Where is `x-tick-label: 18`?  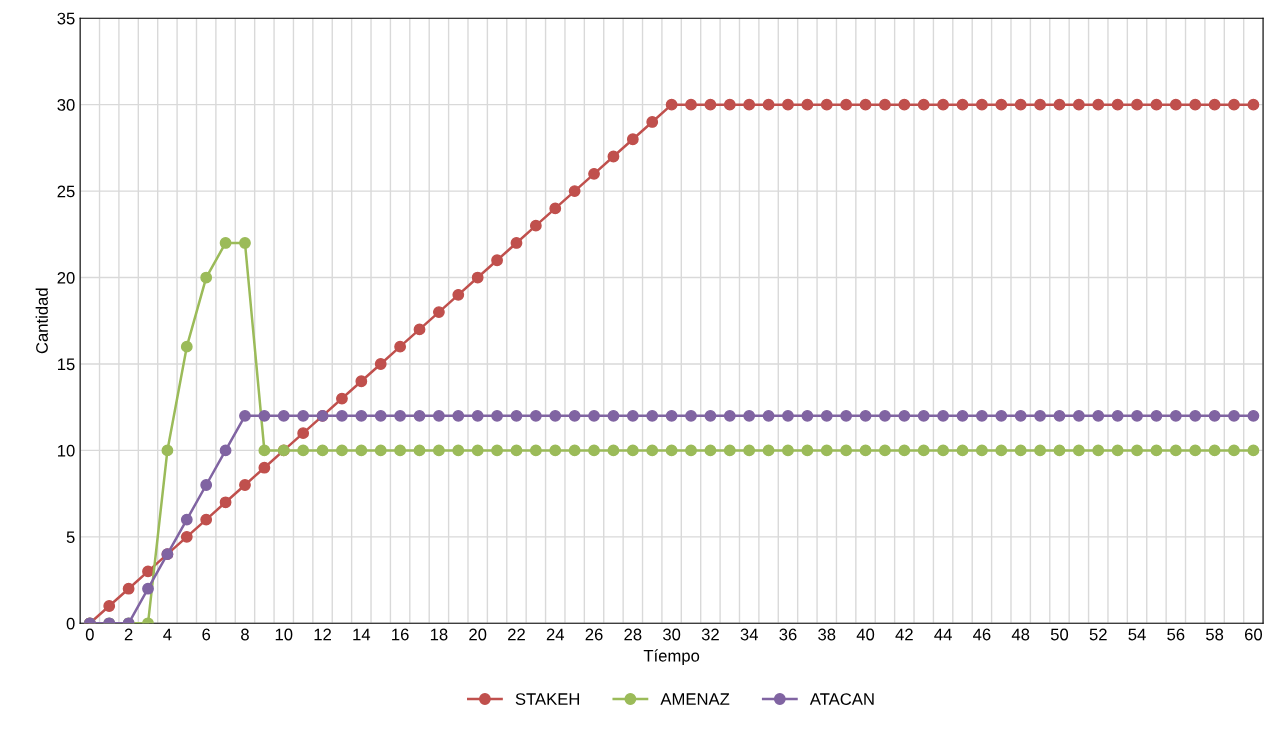
x-tick-label: 18 is located at coordinates (439, 634).